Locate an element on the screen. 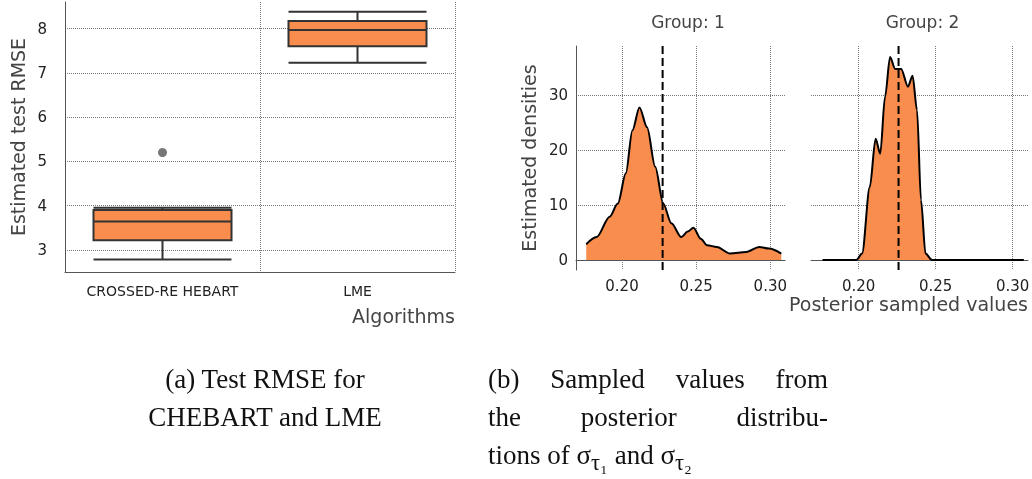  x-axis-title: Posterior sampled values is located at coordinates (908, 303).